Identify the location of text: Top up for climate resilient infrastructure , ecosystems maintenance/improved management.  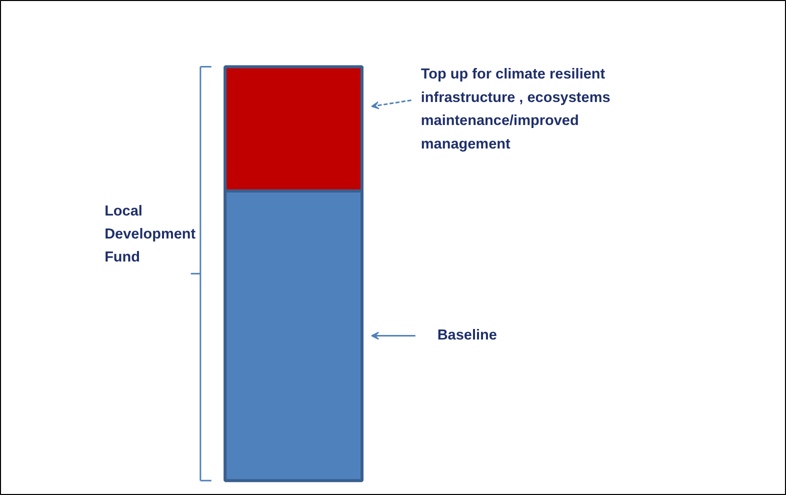
(515, 109).